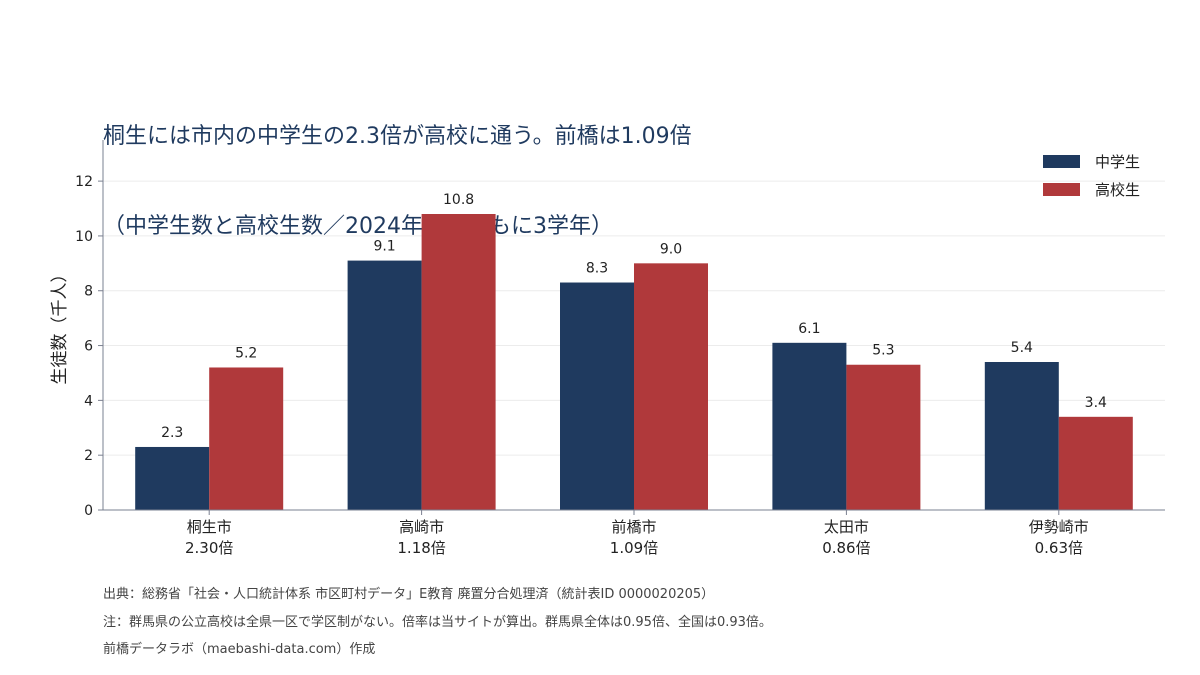  Describe the element at coordinates (421, 548) in the screenshot. I see `x-tick-sublabel: 1.18倍` at that location.